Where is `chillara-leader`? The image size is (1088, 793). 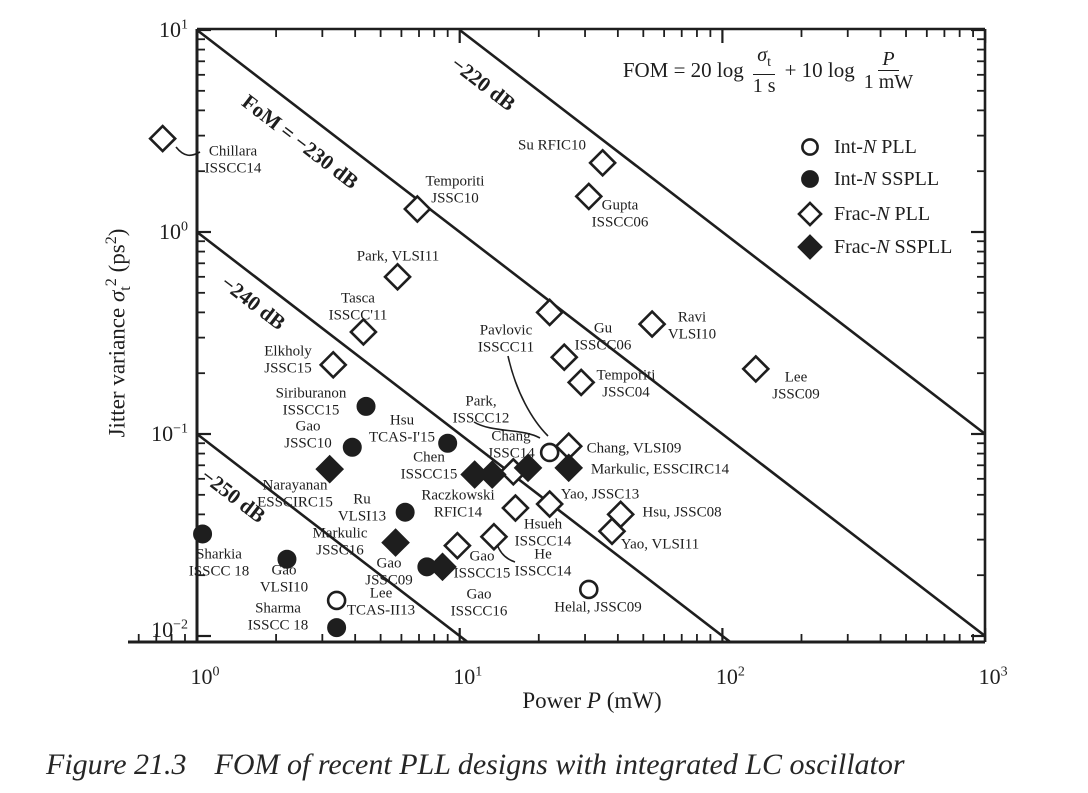 chillara-leader is located at coordinates (188, 151).